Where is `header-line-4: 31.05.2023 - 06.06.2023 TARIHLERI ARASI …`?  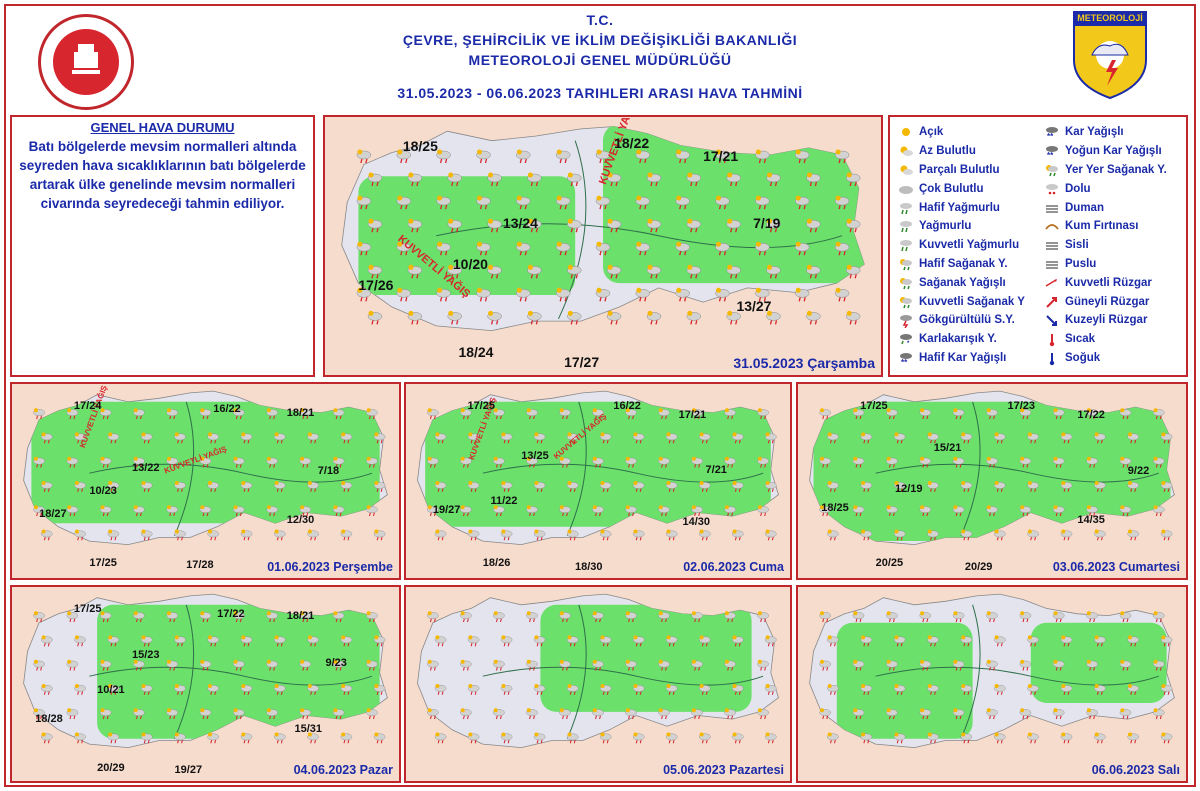
header-line-4: 31.05.2023 - 06.06.2023 TARIHLERI ARASI … is located at coordinates (600, 93).